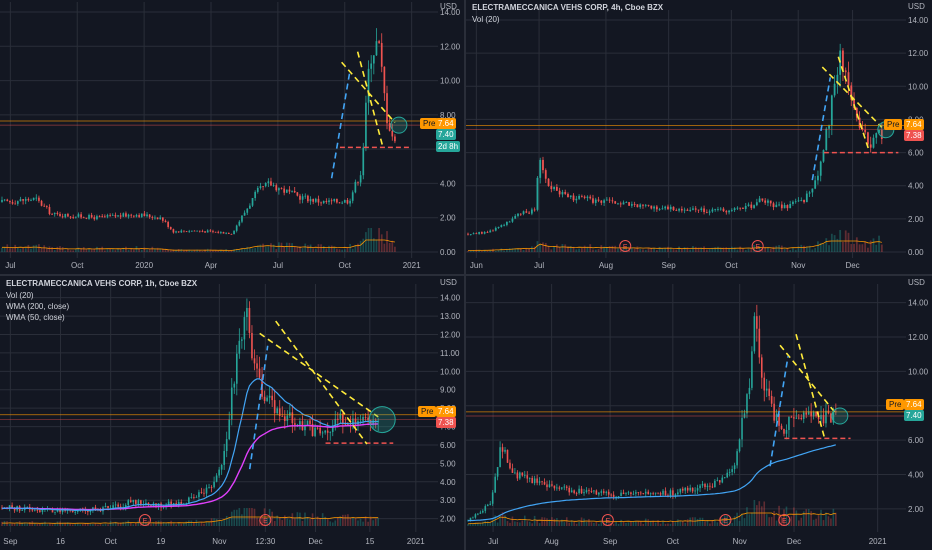  I want to click on wma50-line, so click(190, 445).